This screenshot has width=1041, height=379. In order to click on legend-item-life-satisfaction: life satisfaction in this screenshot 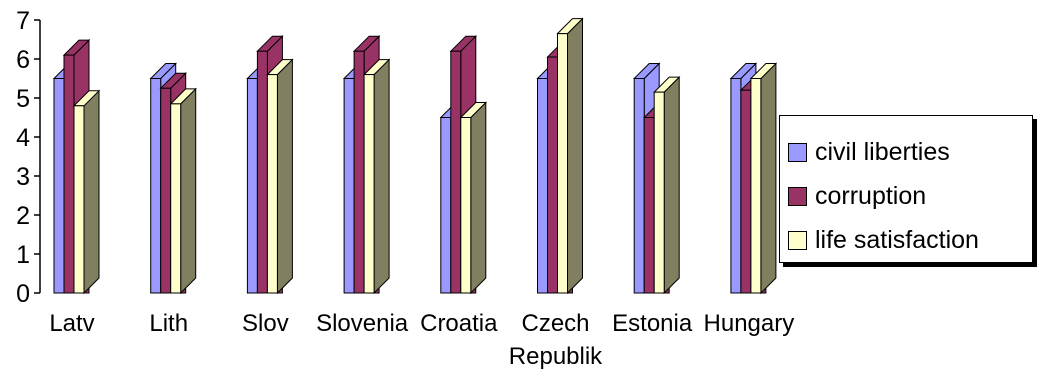, I will do `click(910, 240)`.